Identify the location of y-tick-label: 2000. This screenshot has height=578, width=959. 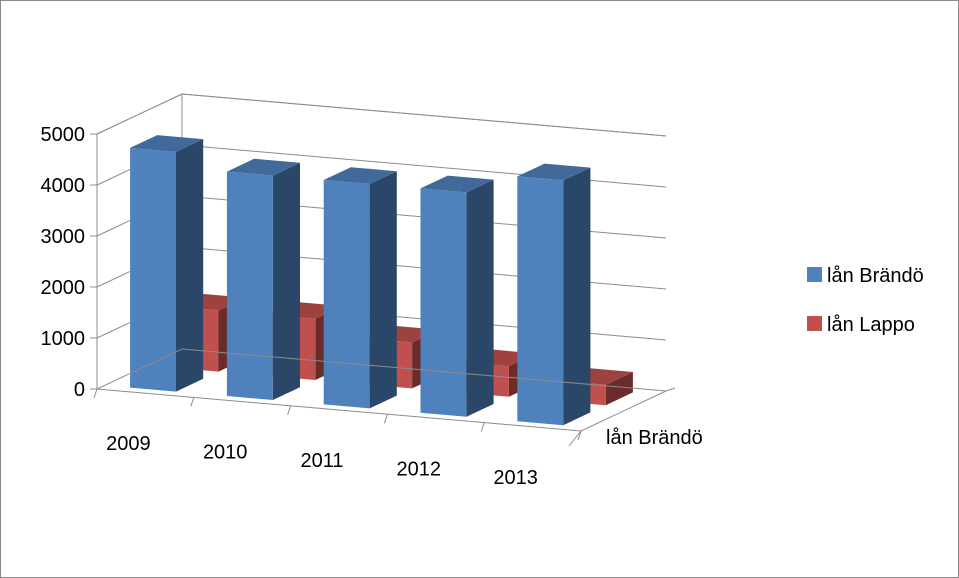
(63, 288).